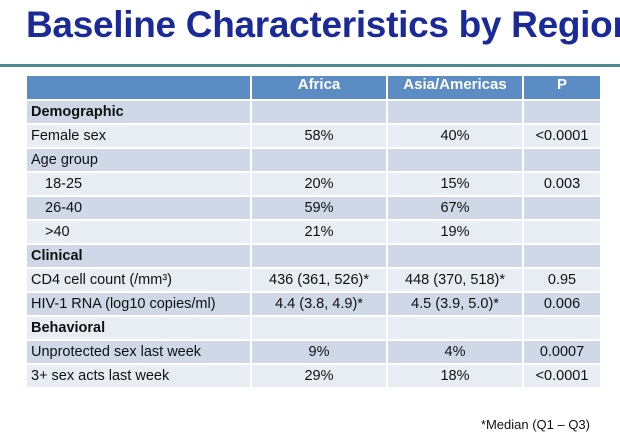 The height and width of the screenshot is (447, 620). What do you see at coordinates (138, 160) in the screenshot?
I see `row-label: Age group` at bounding box center [138, 160].